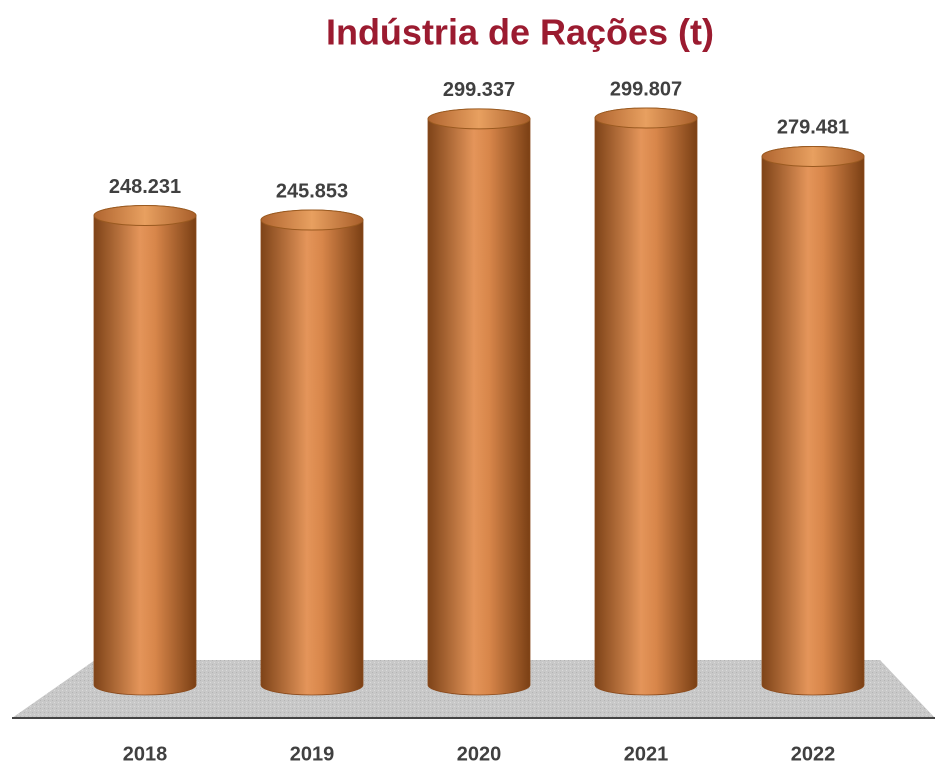 This screenshot has width=943, height=771. I want to click on value-label: 299.337, so click(479, 90).